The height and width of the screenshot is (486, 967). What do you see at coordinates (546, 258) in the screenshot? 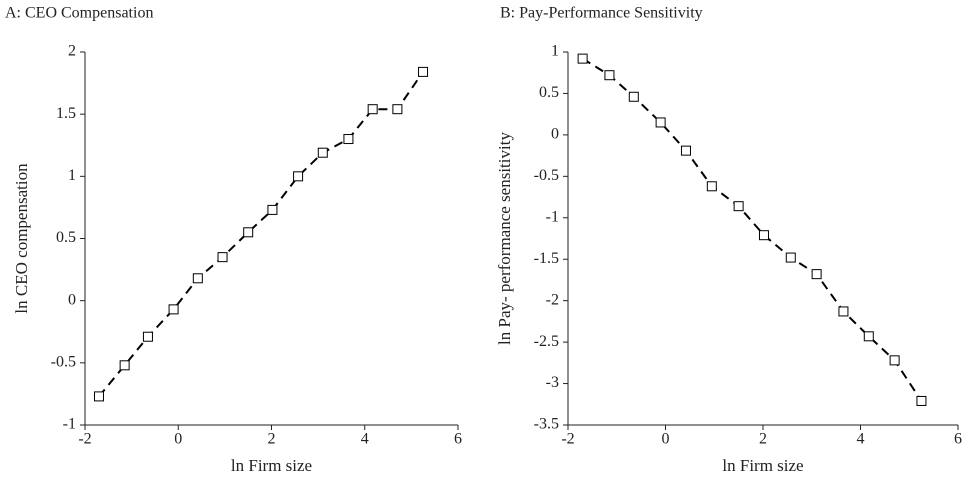
I see `y-tick-label: -1.5` at bounding box center [546, 258].